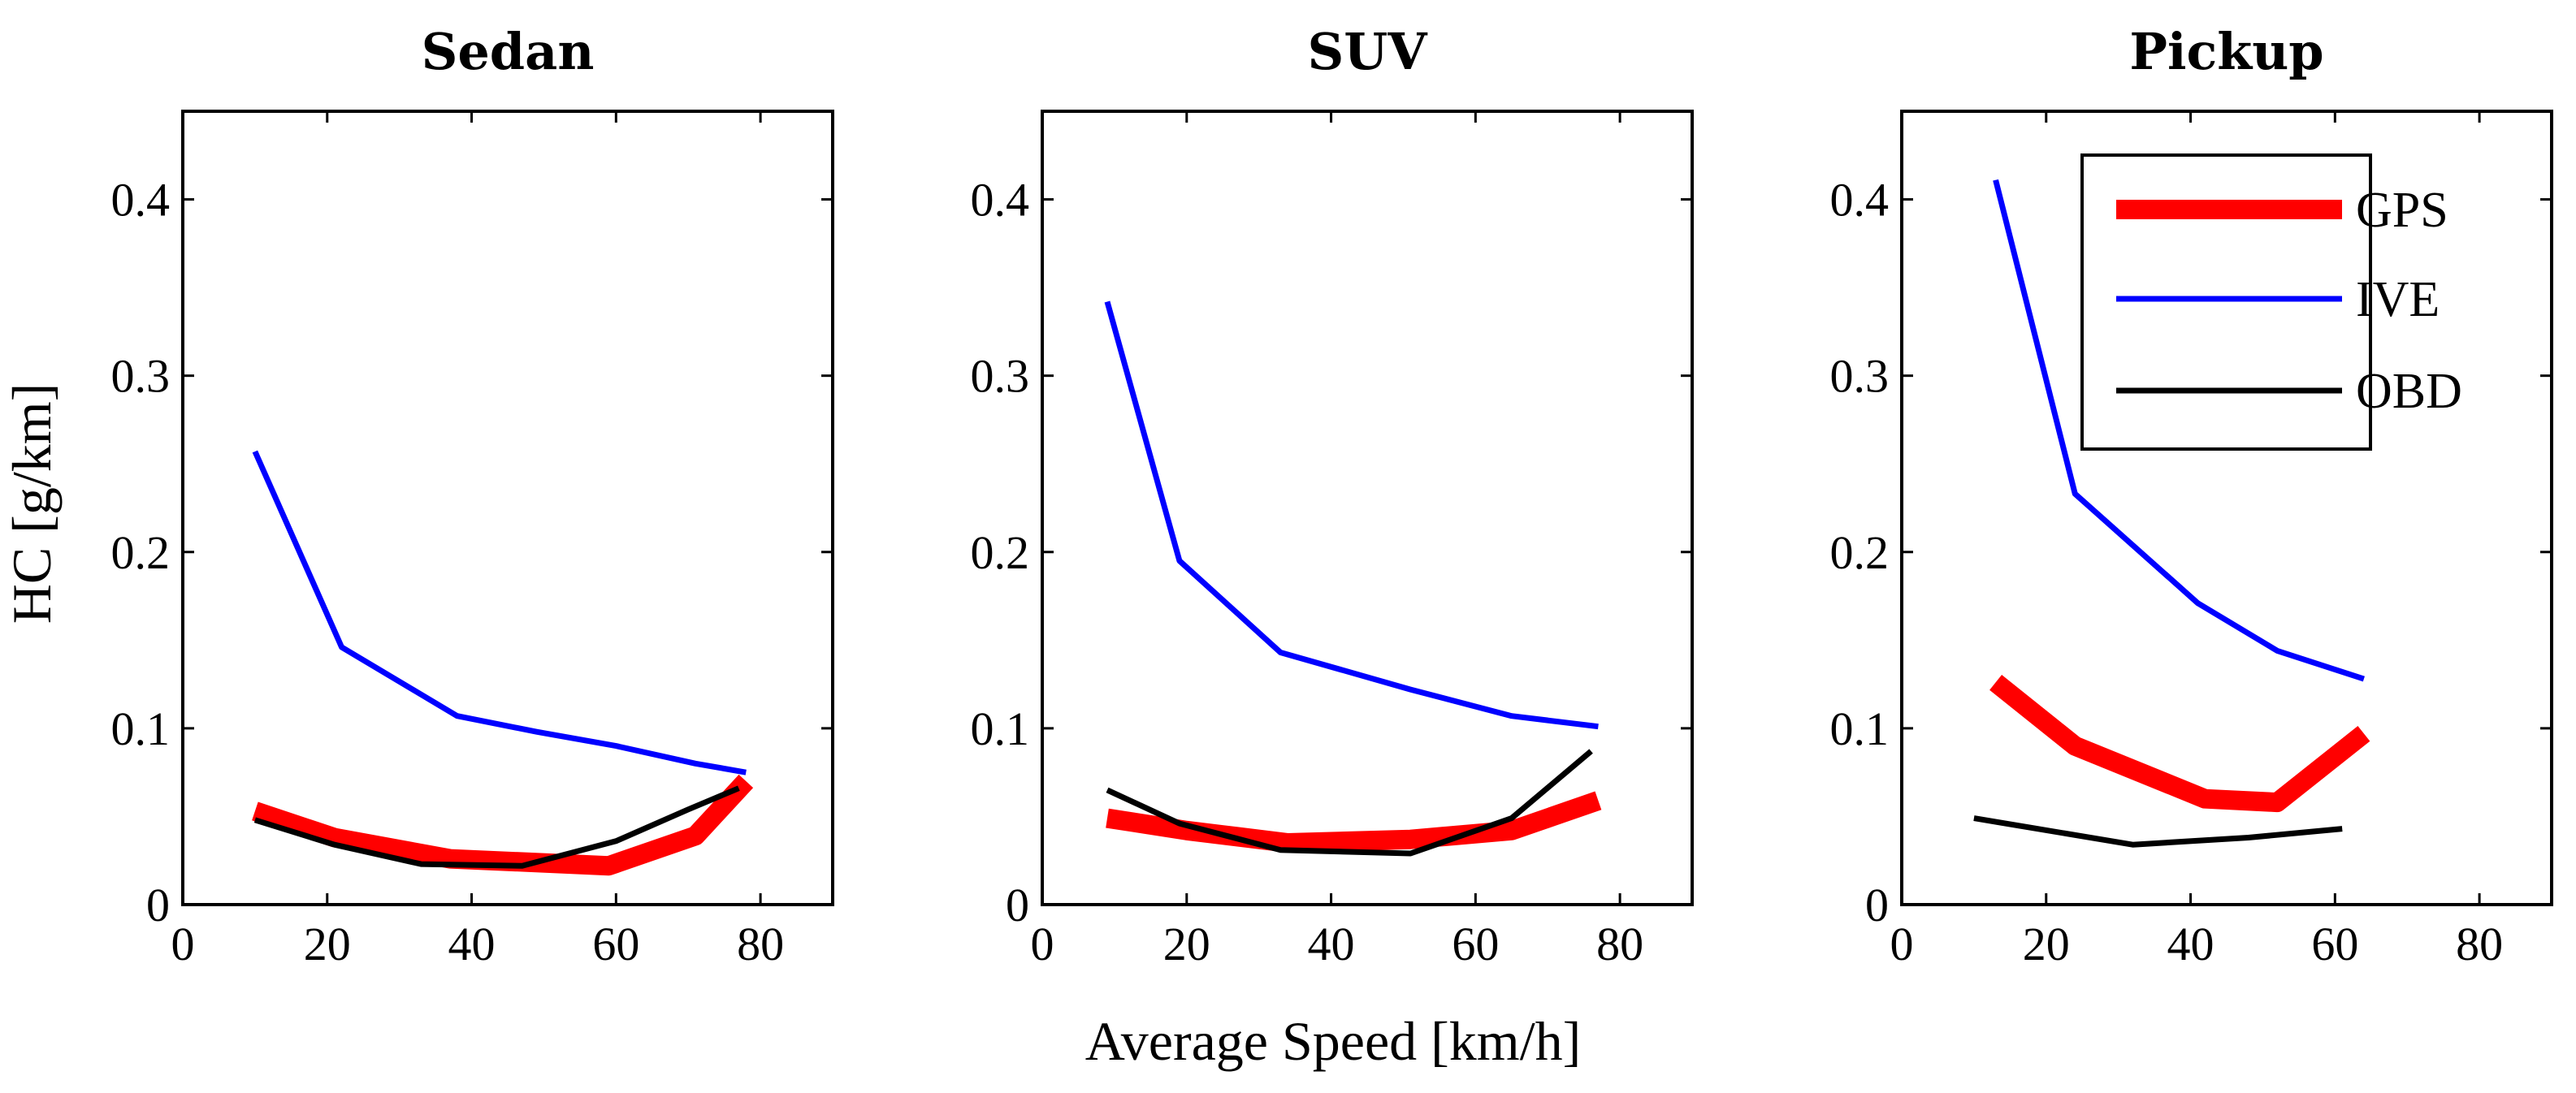 The height and width of the screenshot is (1093, 2576). Describe the element at coordinates (1333, 1041) in the screenshot. I see `x-axis-label: Average Speed [km/h]` at that location.